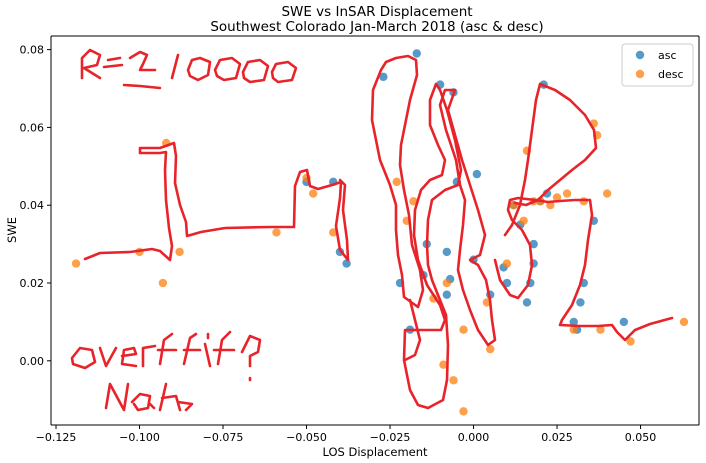 The image size is (706, 463). Describe the element at coordinates (139, 437) in the screenshot. I see `x-tick-label: −0.100` at that location.